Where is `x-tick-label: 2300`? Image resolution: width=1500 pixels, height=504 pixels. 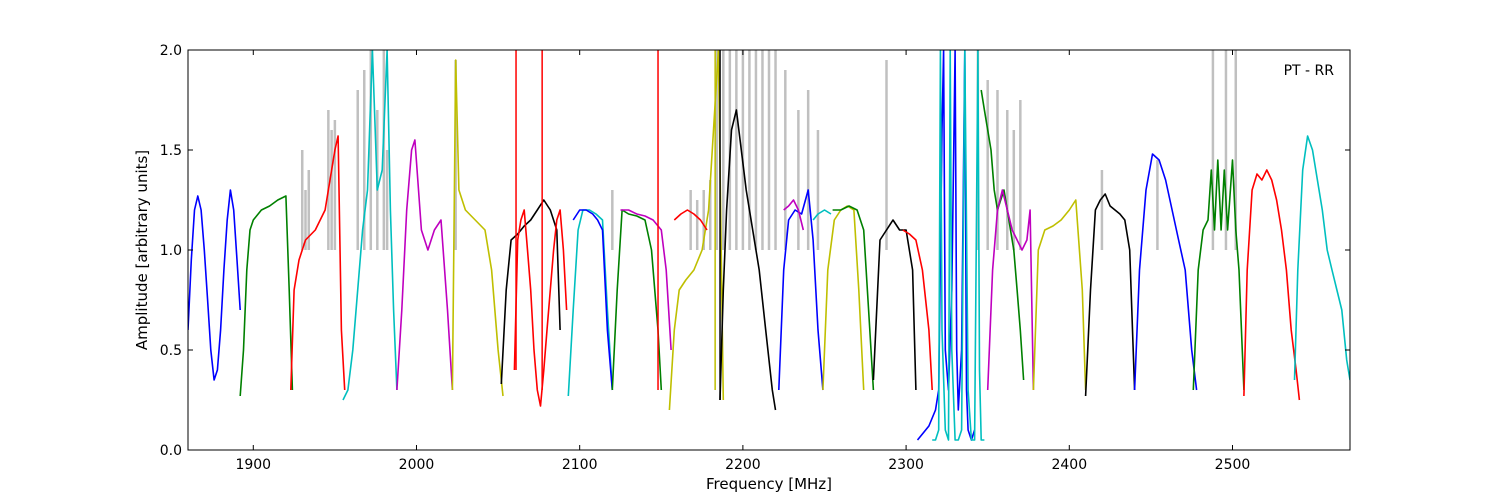 x-tick-label: 2300 is located at coordinates (906, 465).